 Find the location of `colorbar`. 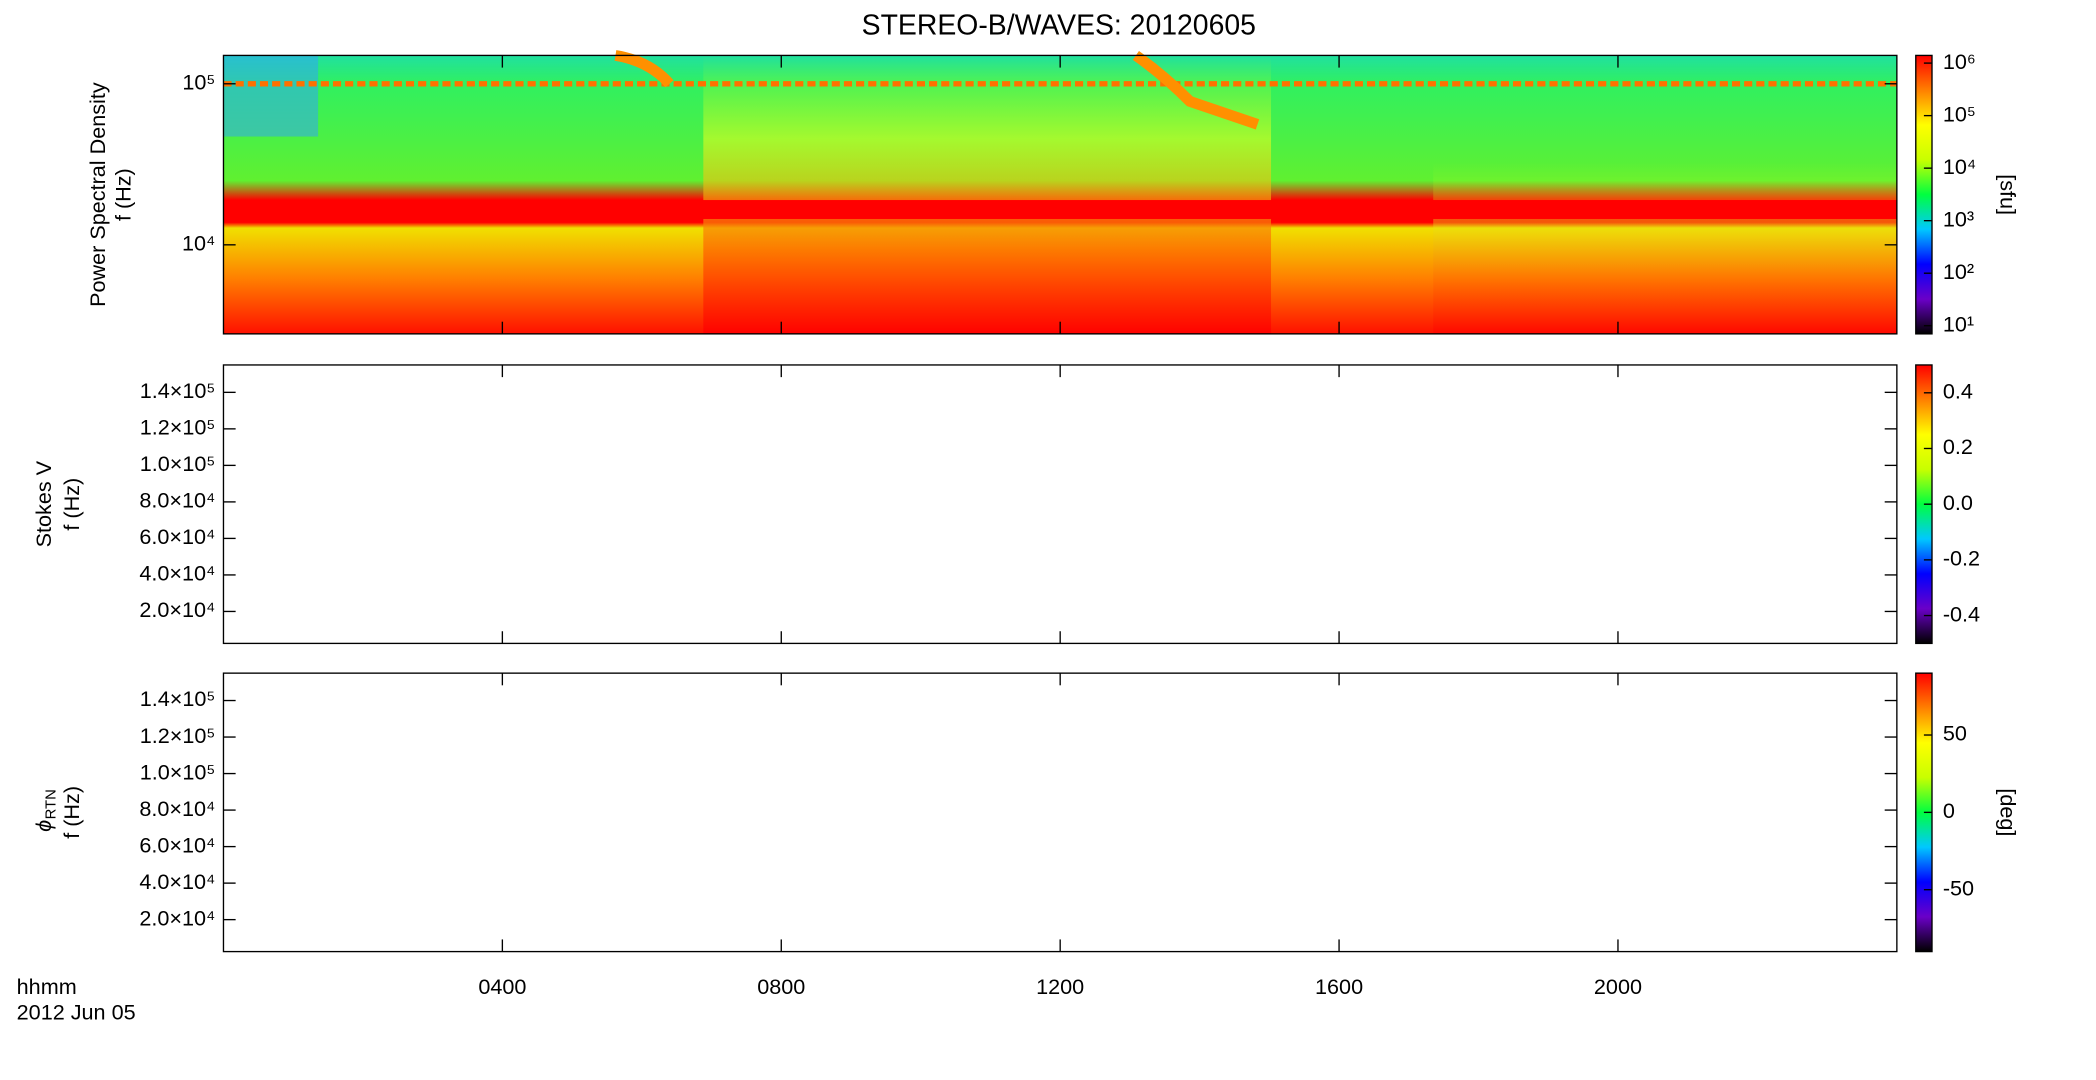

colorbar is located at coordinates (1924, 194).